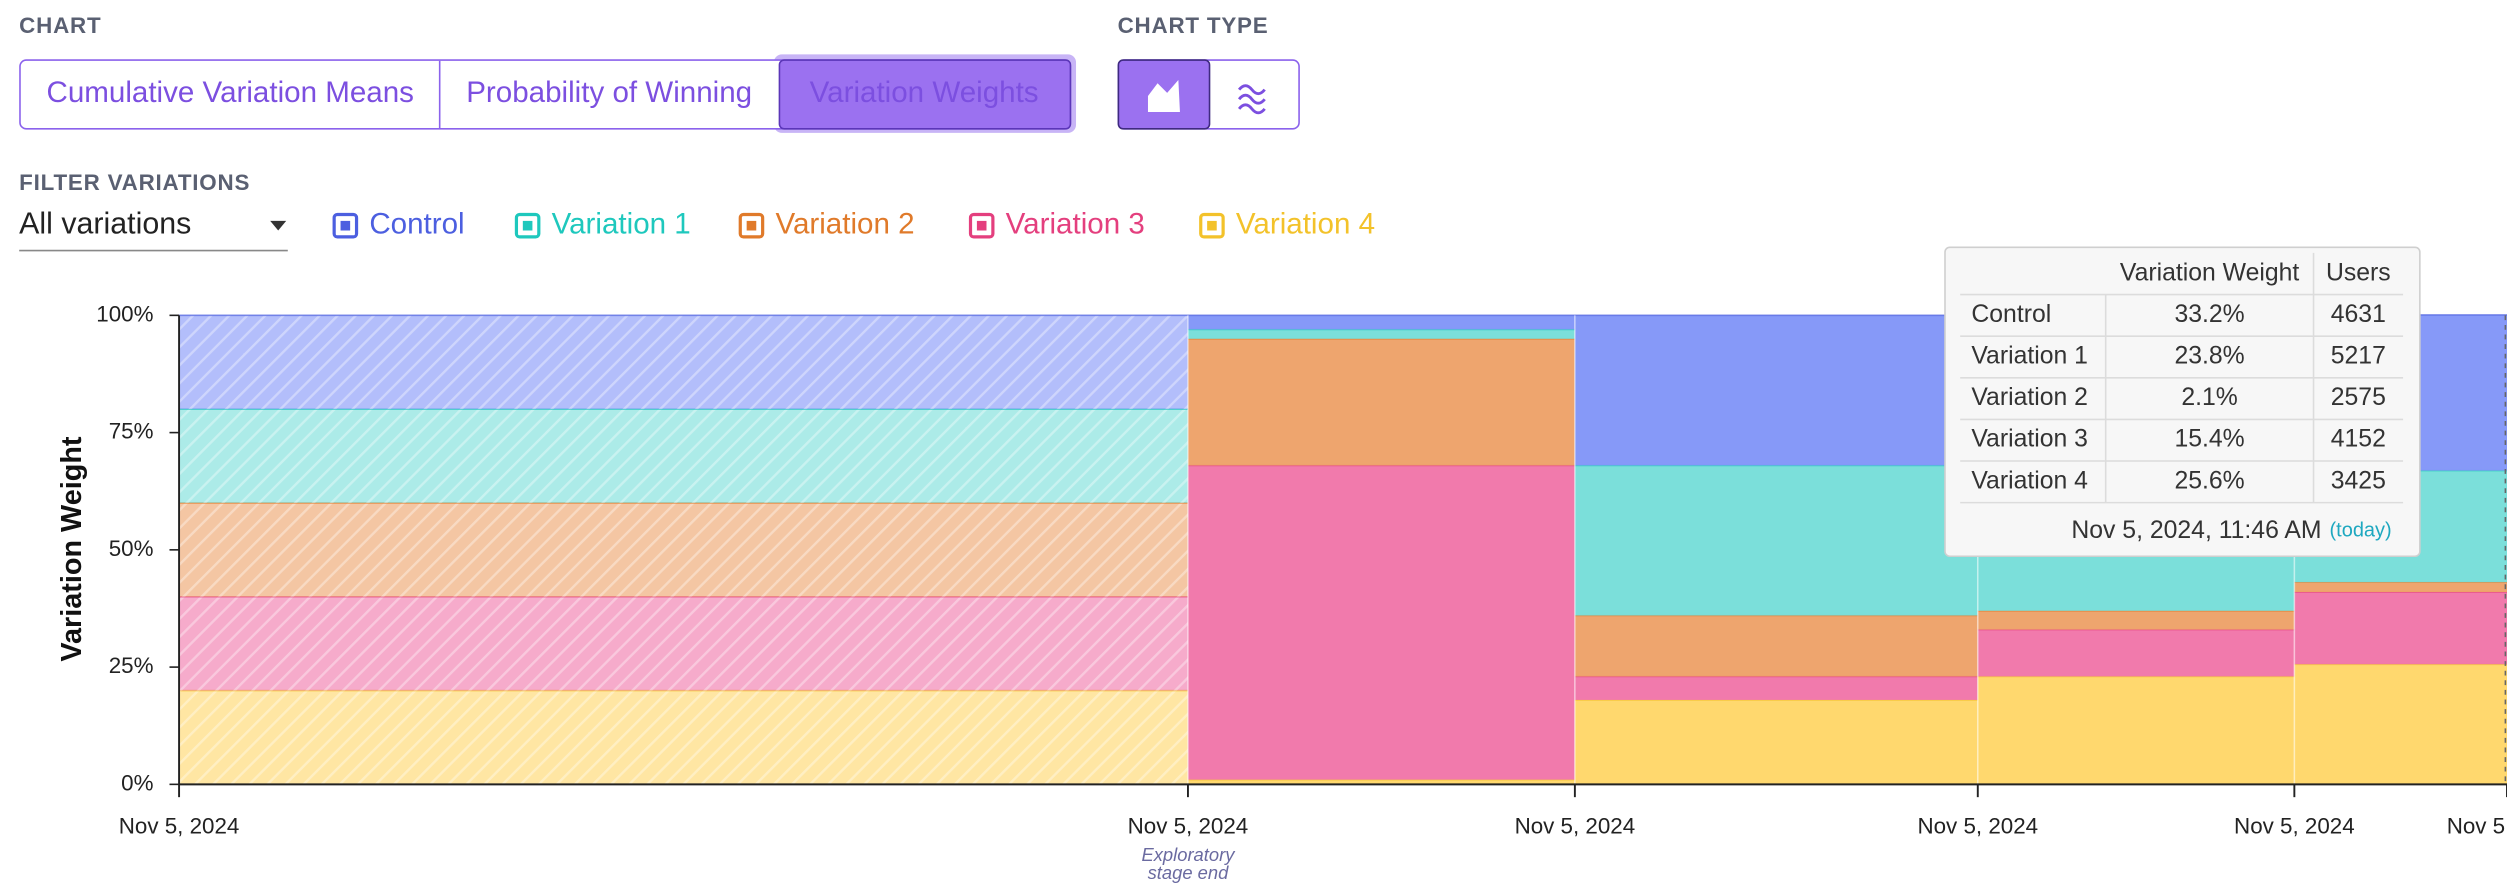  What do you see at coordinates (2358, 480) in the screenshot?
I see `row-users: 3425` at bounding box center [2358, 480].